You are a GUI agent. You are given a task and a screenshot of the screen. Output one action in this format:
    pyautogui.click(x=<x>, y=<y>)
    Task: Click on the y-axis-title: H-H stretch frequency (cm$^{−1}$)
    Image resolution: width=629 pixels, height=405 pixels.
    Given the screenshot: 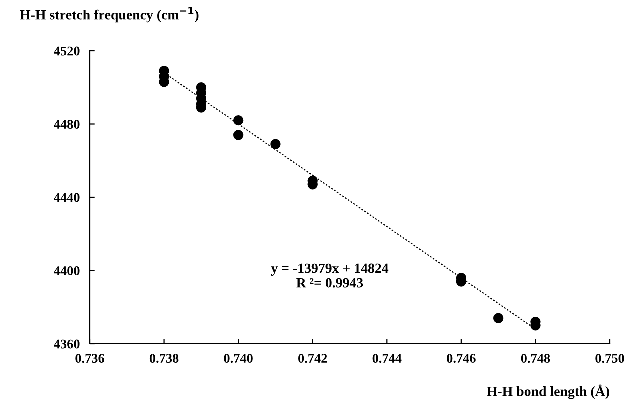 What is the action you would take?
    pyautogui.click(x=109, y=15)
    